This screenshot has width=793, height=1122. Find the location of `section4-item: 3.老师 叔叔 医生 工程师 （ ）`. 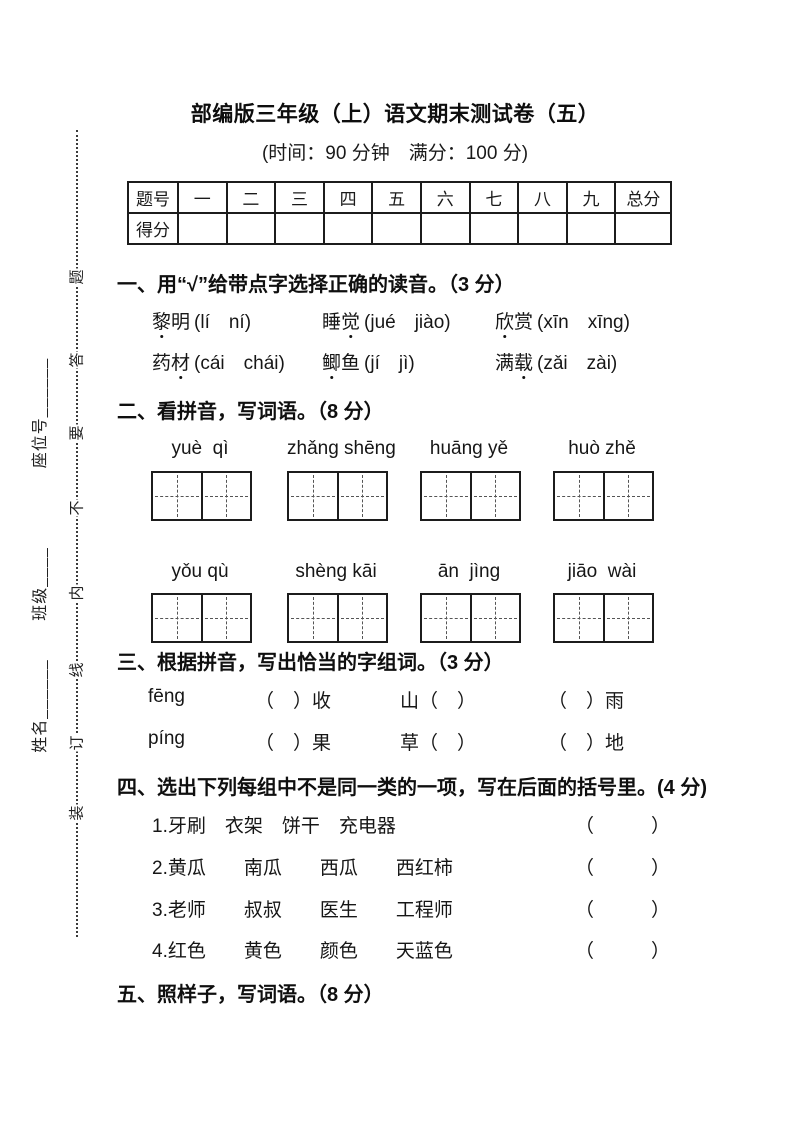

section4-item: 3.老师 叔叔 医生 工程师 （ ） is located at coordinates (411, 908).